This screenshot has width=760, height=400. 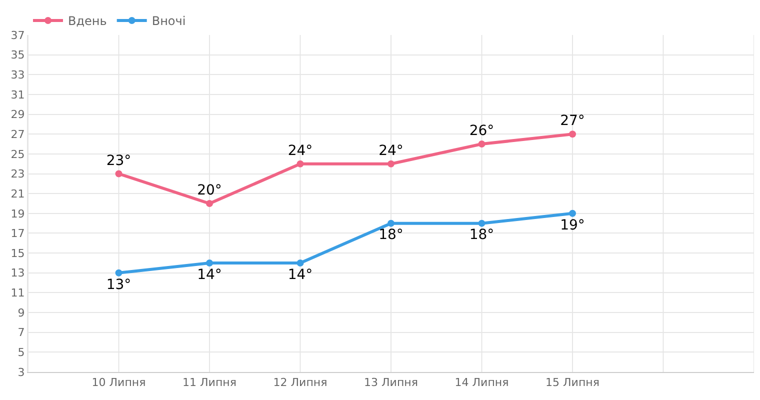 I want to click on y-tick-label: 13, so click(x=17, y=273).